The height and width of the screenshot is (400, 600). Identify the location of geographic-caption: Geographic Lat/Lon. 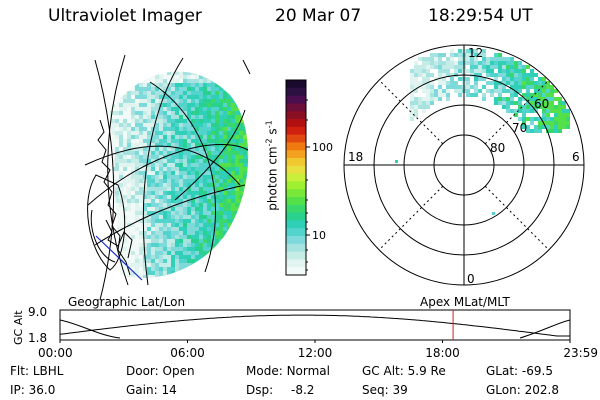
(127, 302).